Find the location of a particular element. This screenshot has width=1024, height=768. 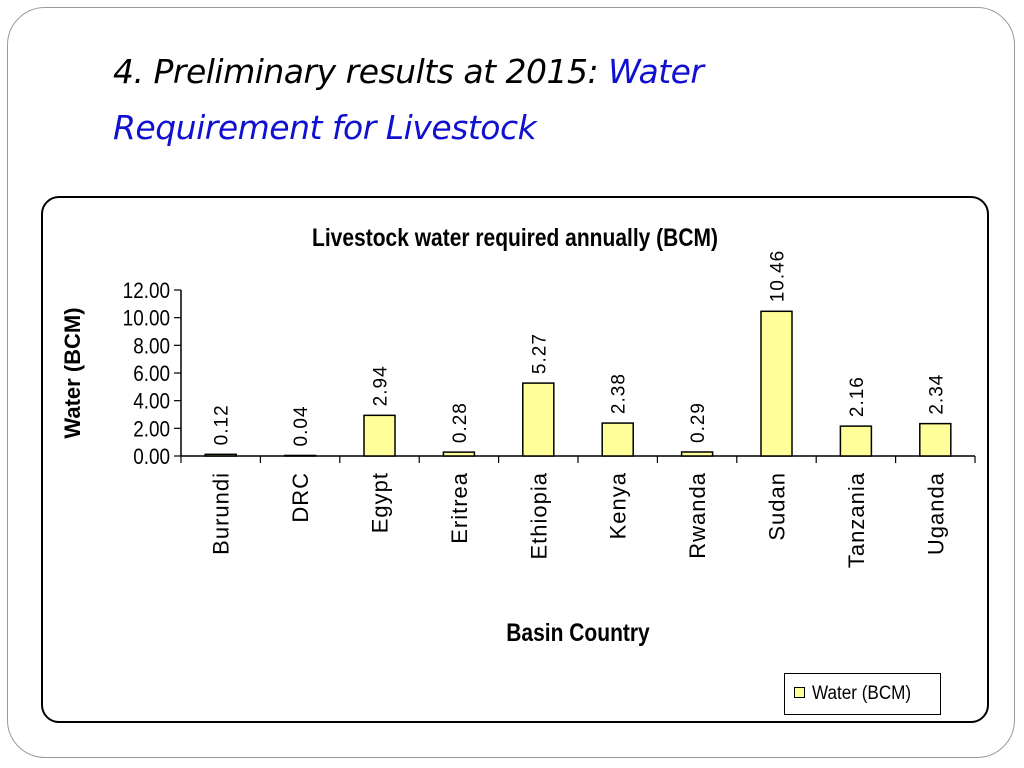

category-label: Uganda is located at coordinates (935, 513).